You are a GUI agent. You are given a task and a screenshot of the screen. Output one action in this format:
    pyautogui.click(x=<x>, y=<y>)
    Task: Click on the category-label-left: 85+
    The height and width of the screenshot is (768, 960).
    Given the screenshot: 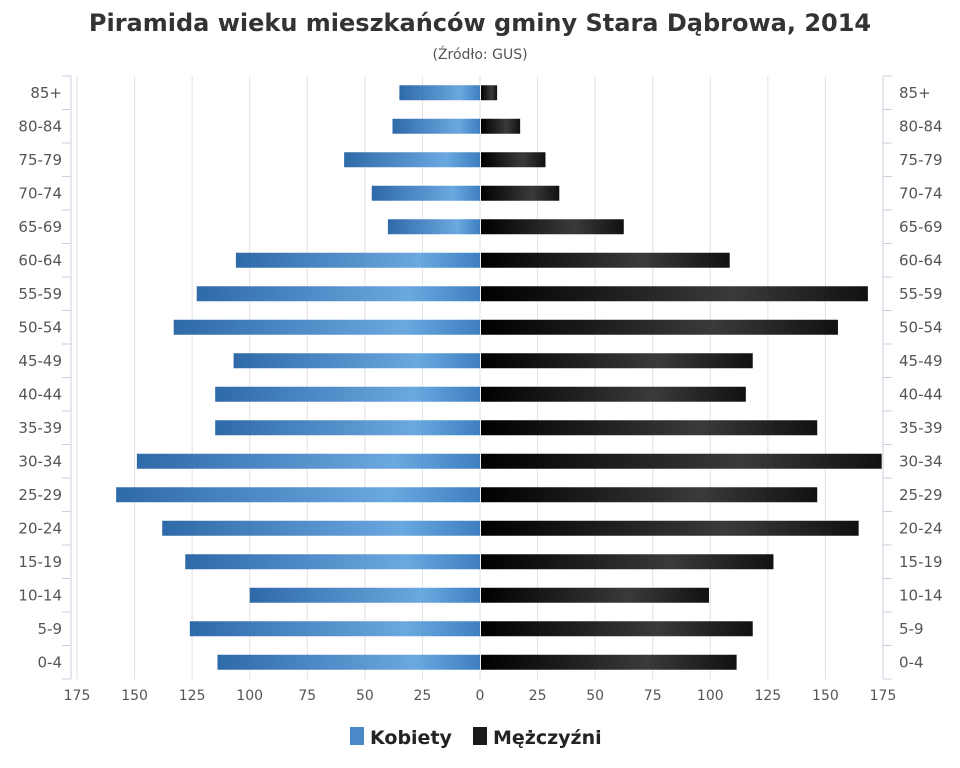 What is the action you would take?
    pyautogui.click(x=46, y=93)
    